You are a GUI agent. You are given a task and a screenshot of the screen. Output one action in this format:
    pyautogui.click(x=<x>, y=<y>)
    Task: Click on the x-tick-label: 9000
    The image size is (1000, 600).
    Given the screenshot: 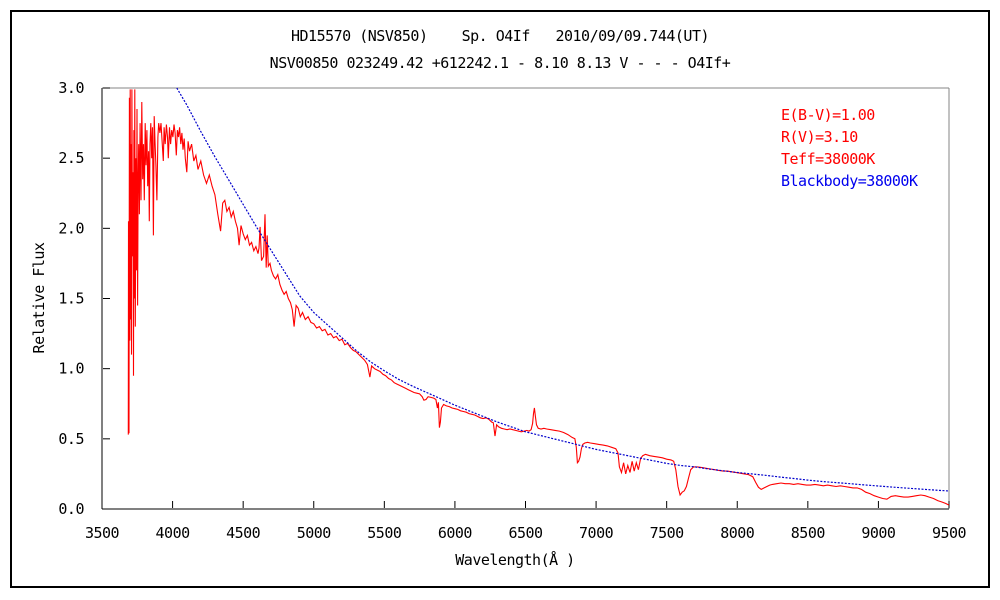 What is the action you would take?
    pyautogui.click(x=878, y=533)
    